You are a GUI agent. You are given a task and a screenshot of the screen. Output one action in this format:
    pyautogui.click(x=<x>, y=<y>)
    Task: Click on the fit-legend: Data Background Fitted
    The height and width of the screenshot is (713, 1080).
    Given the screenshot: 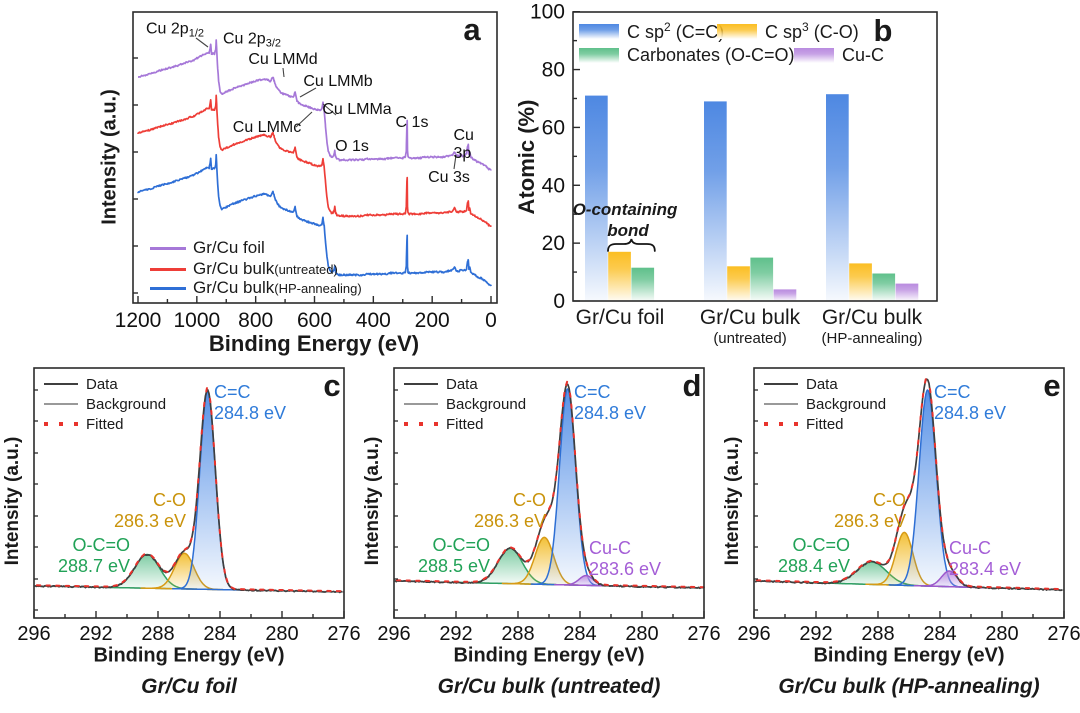 What is the action you would take?
    pyautogui.click(x=105, y=404)
    